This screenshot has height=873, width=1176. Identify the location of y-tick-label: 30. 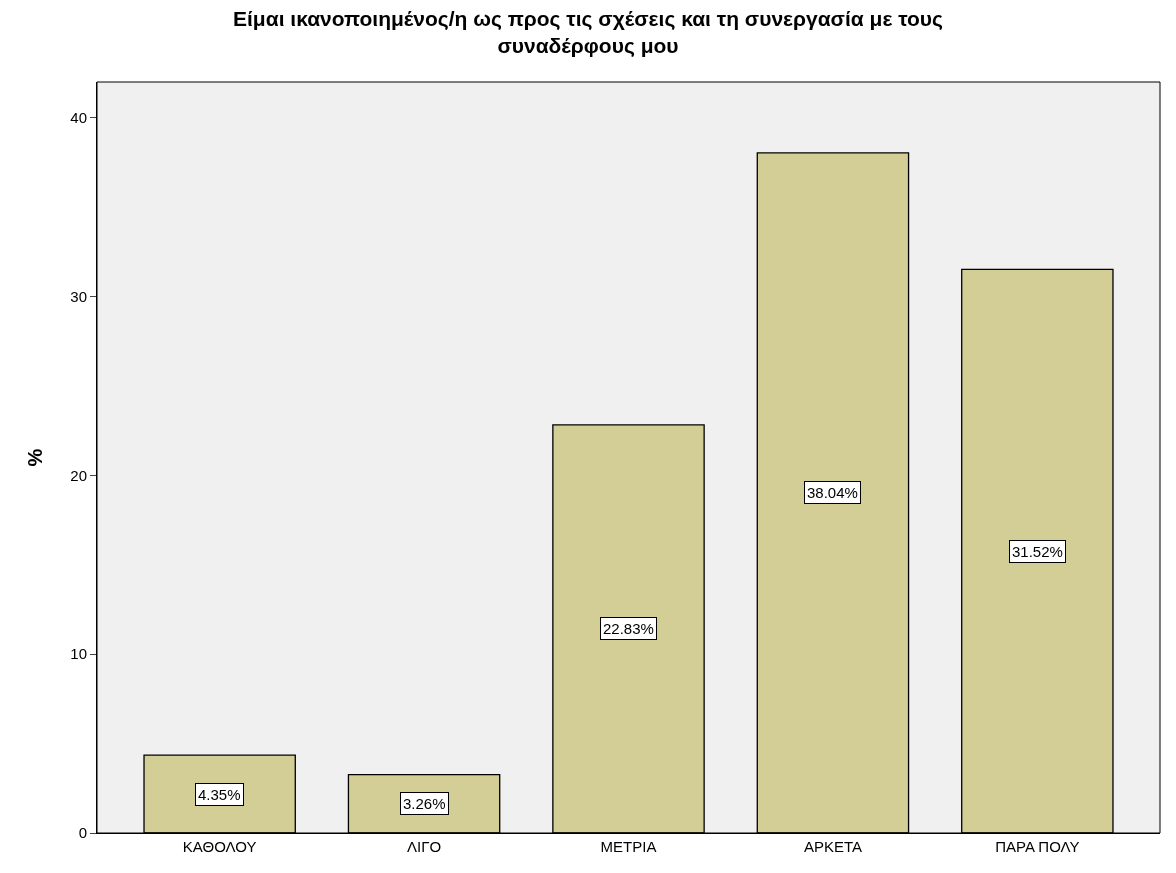
(78, 296).